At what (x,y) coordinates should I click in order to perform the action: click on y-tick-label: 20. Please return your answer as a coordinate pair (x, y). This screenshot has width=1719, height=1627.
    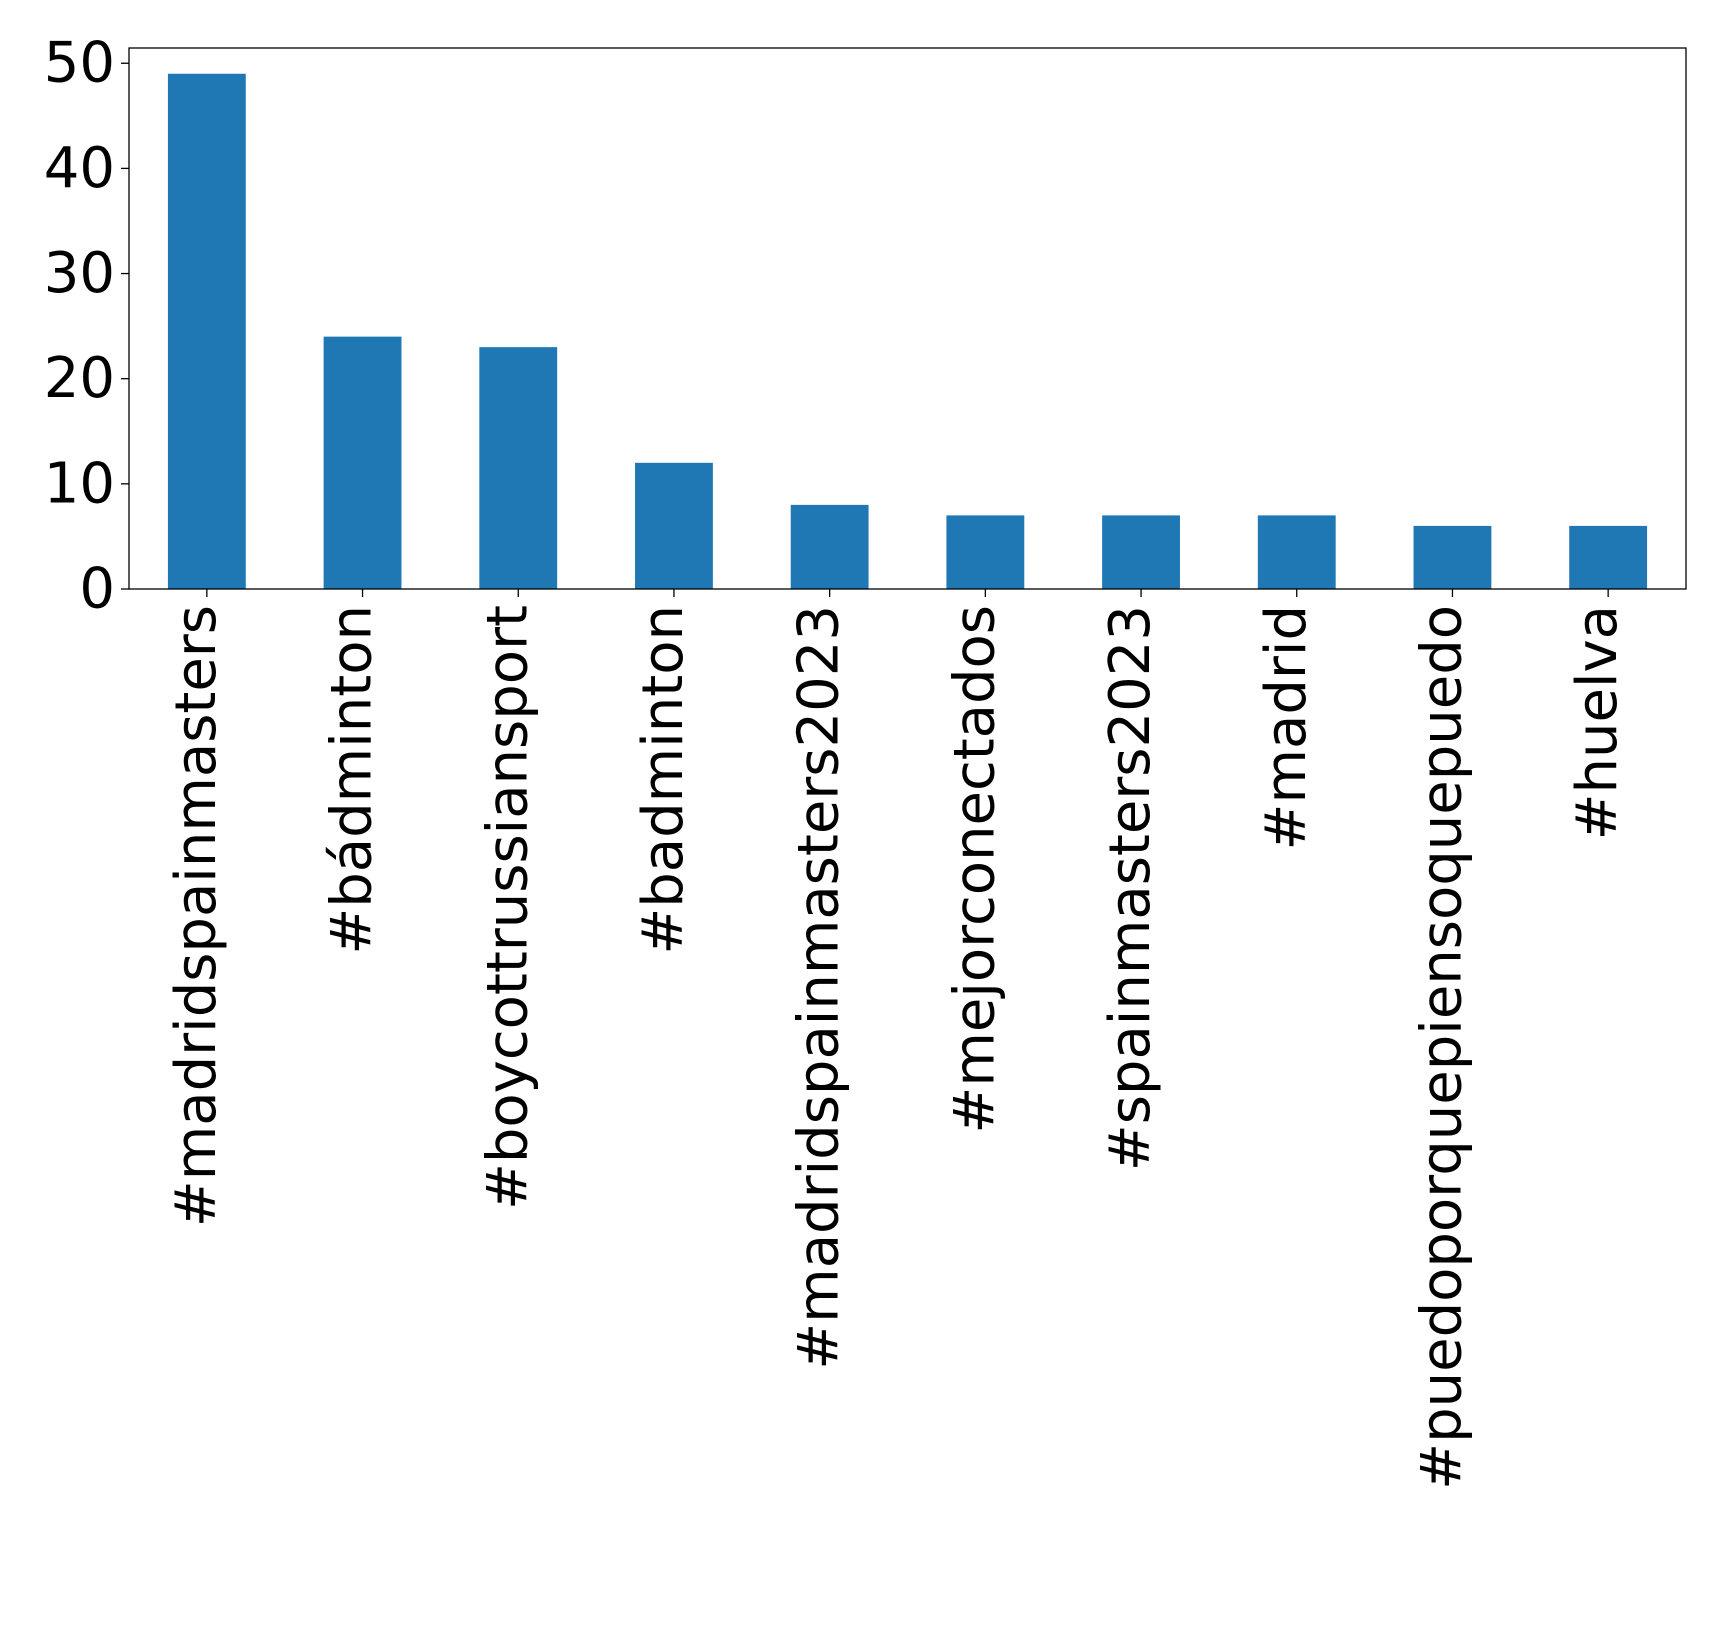
    Looking at the image, I should click on (79, 378).